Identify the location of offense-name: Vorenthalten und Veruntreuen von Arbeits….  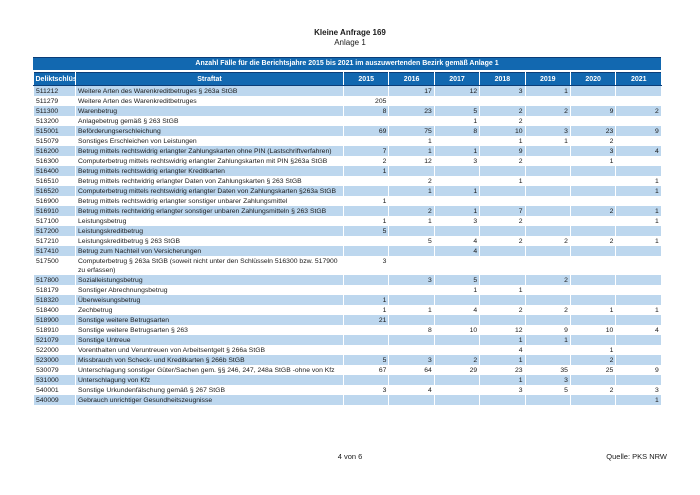
(209, 350).